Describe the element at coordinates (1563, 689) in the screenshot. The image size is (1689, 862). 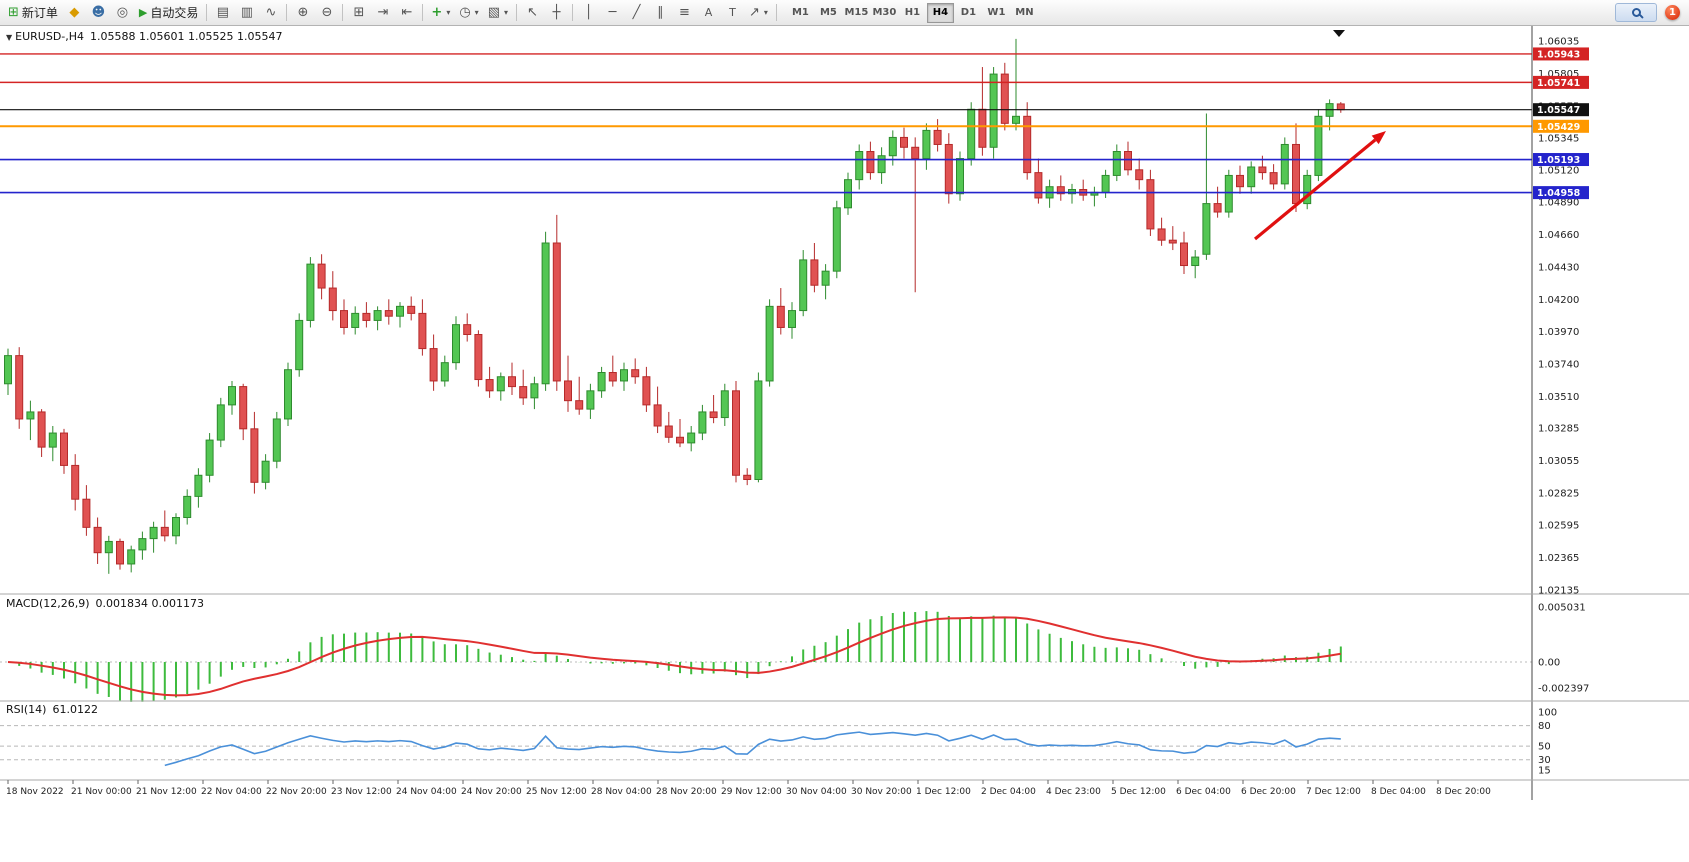
I see `svg-text: -0.002397` at that location.